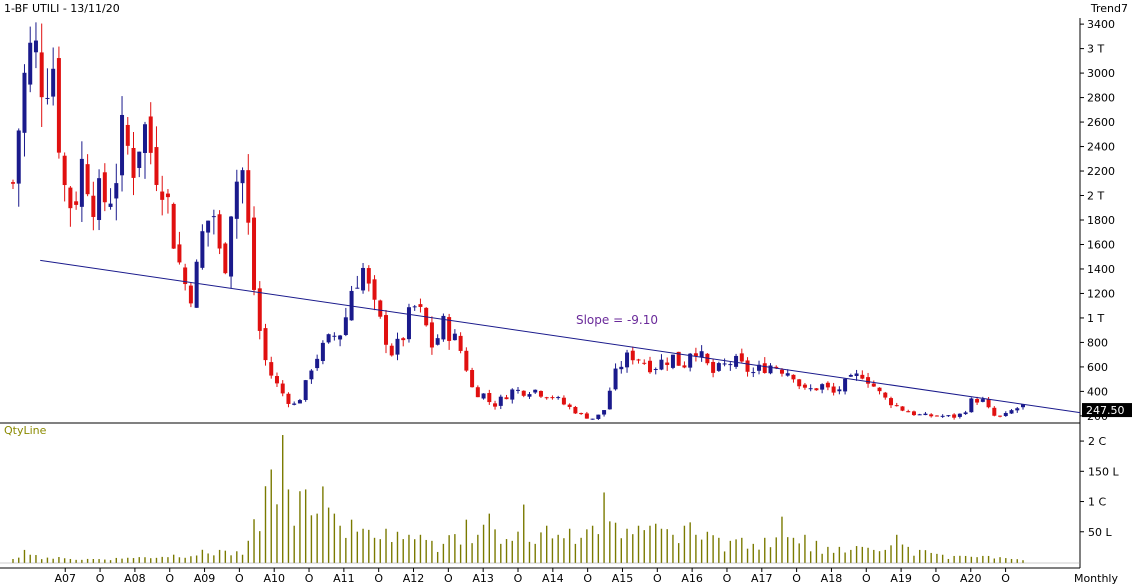 This screenshot has width=1133, height=587. I want to click on price-tick-label: 2600, so click(1101, 122).